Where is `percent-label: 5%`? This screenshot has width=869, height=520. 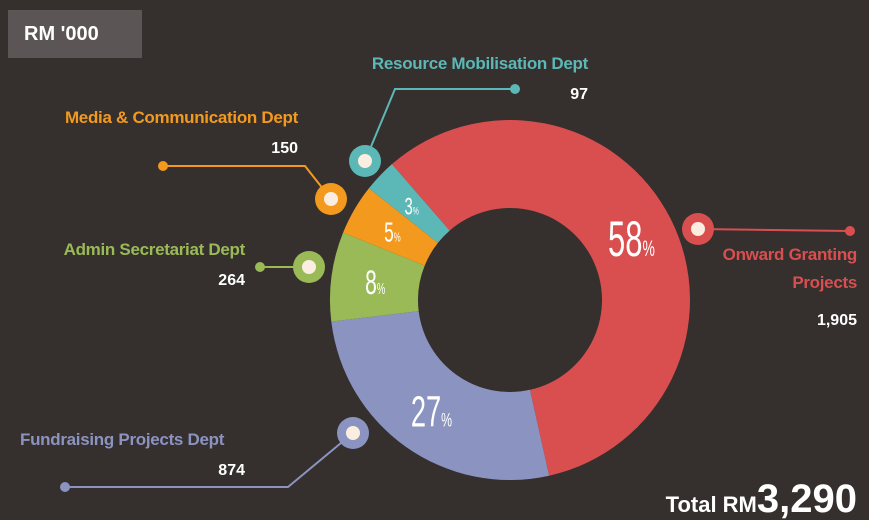 percent-label: 5% is located at coordinates (392, 231).